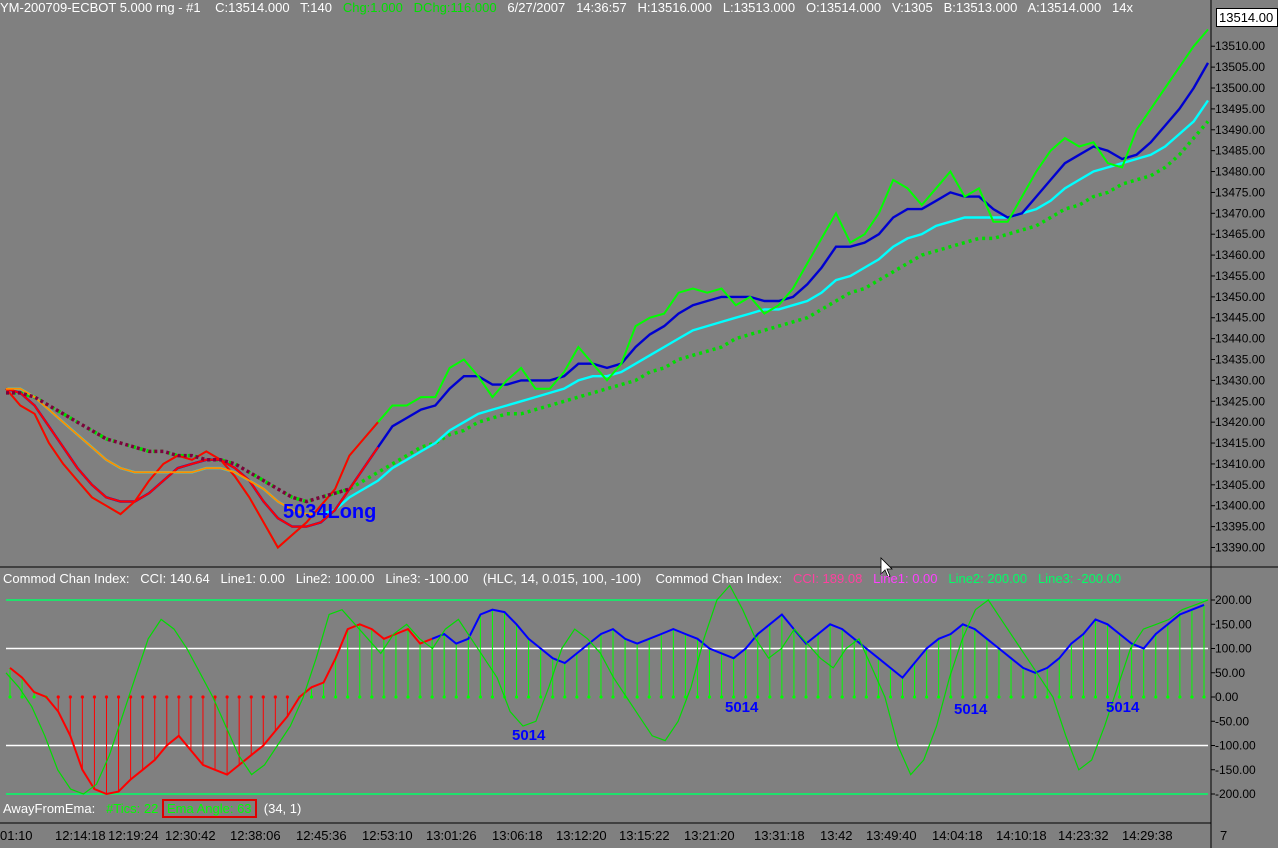  Describe the element at coordinates (80, 835) in the screenshot. I see `time-tick-label: 12:14:18` at that location.